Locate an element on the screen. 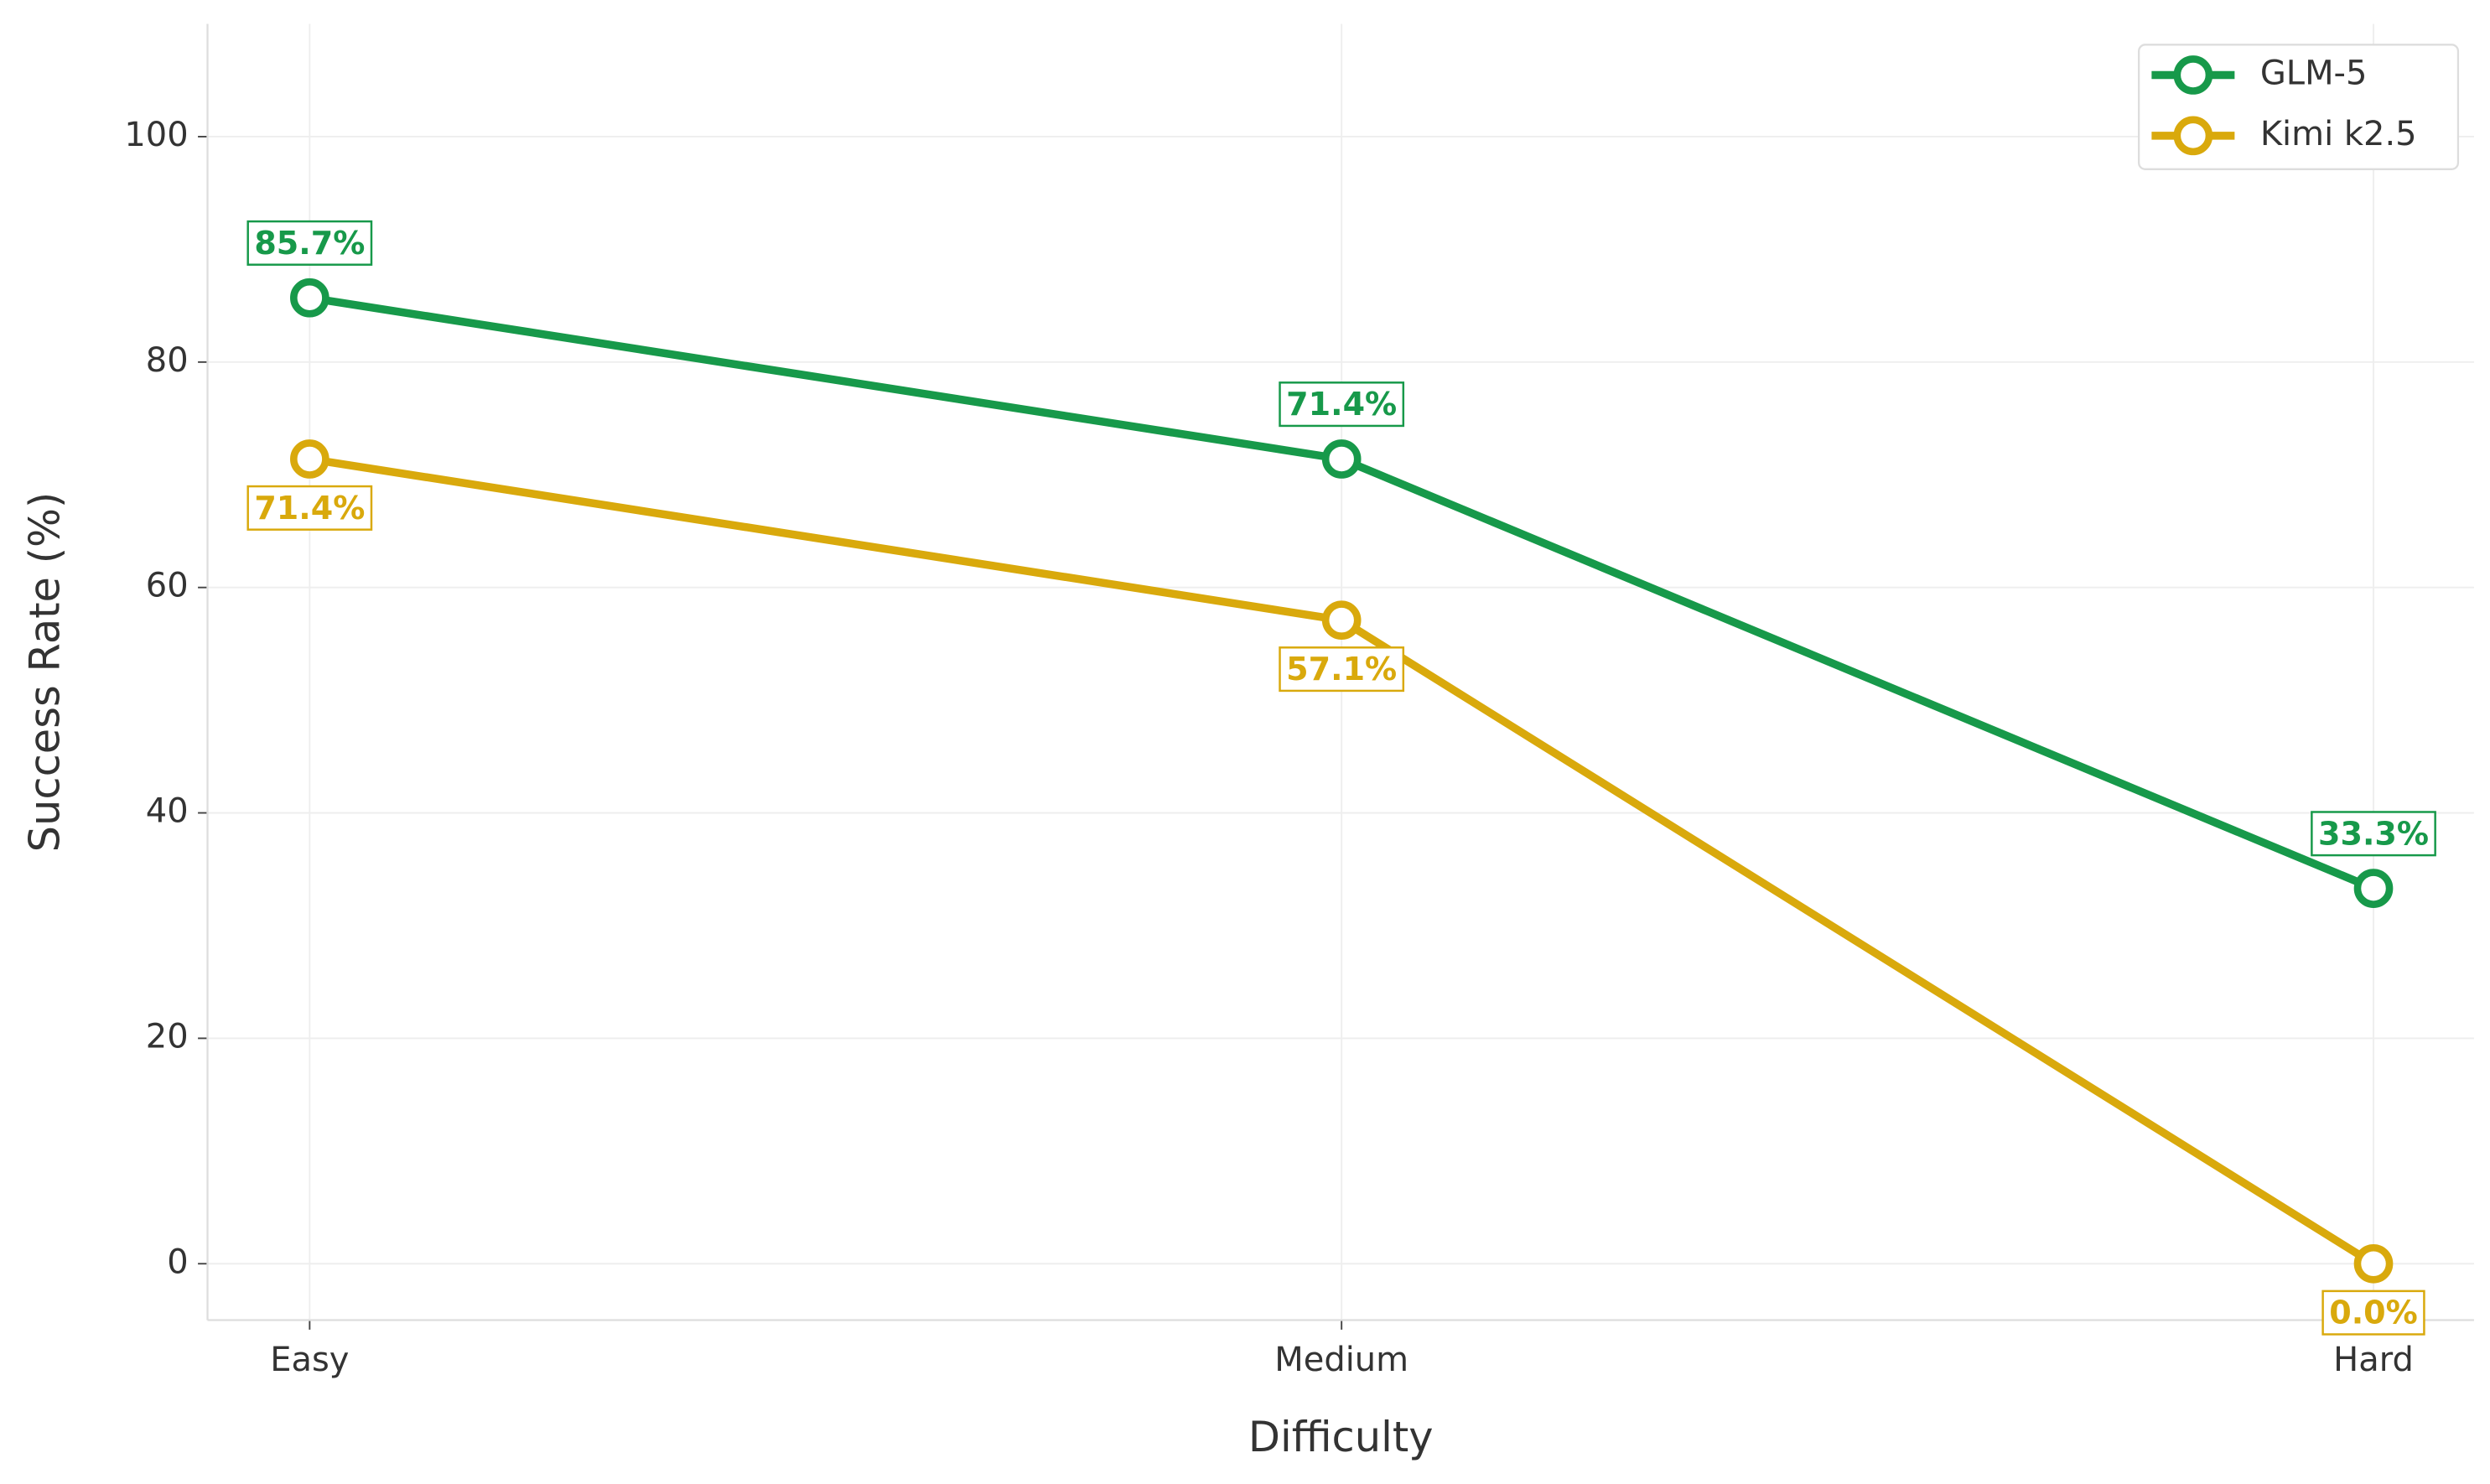  y-tick-label: 40 is located at coordinates (167, 811).